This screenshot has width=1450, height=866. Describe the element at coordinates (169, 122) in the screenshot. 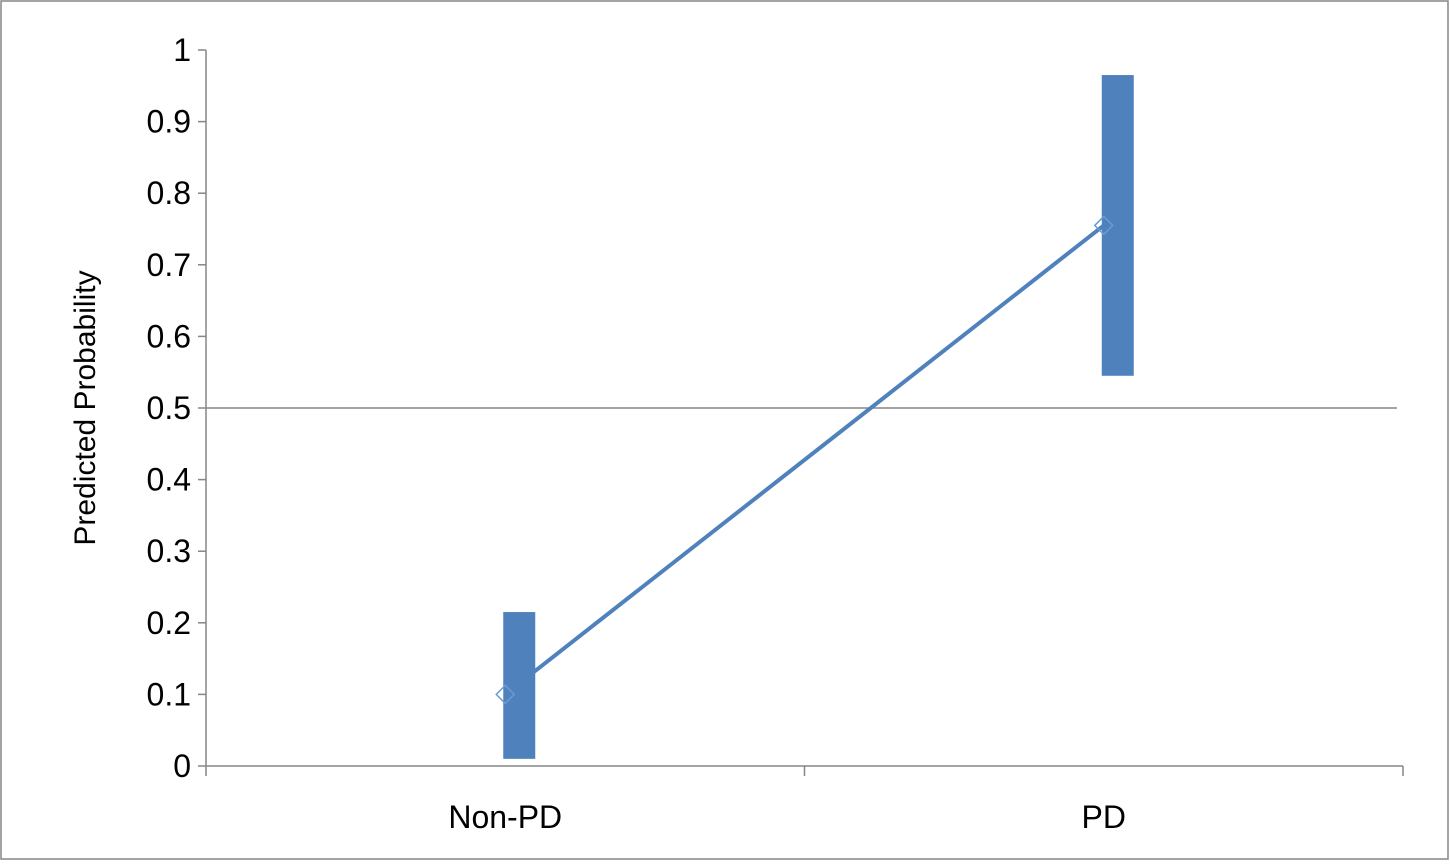

I see `y-tick-label: 0.9` at that location.